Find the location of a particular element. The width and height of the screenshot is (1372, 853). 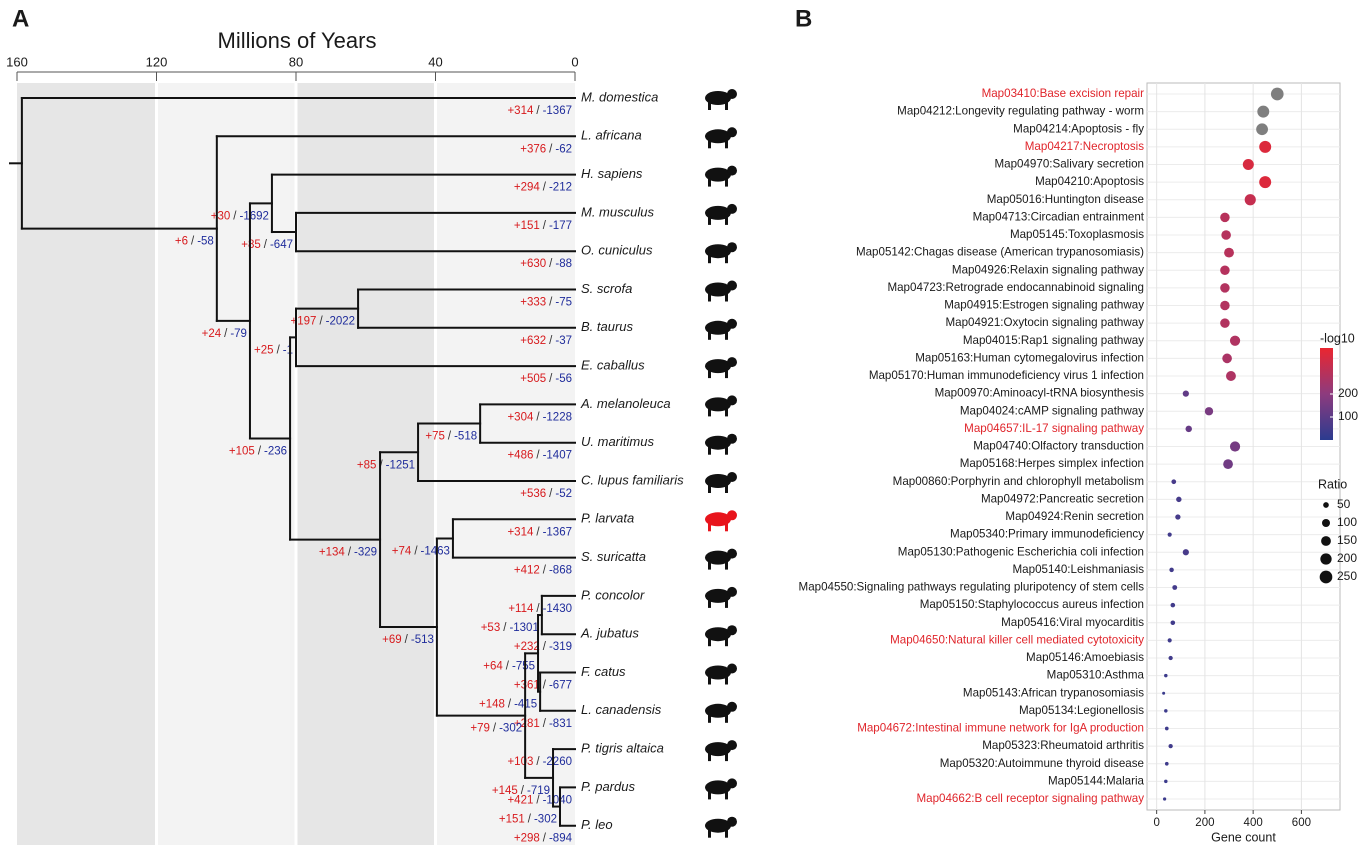

loss: -52 is located at coordinates (563, 494).